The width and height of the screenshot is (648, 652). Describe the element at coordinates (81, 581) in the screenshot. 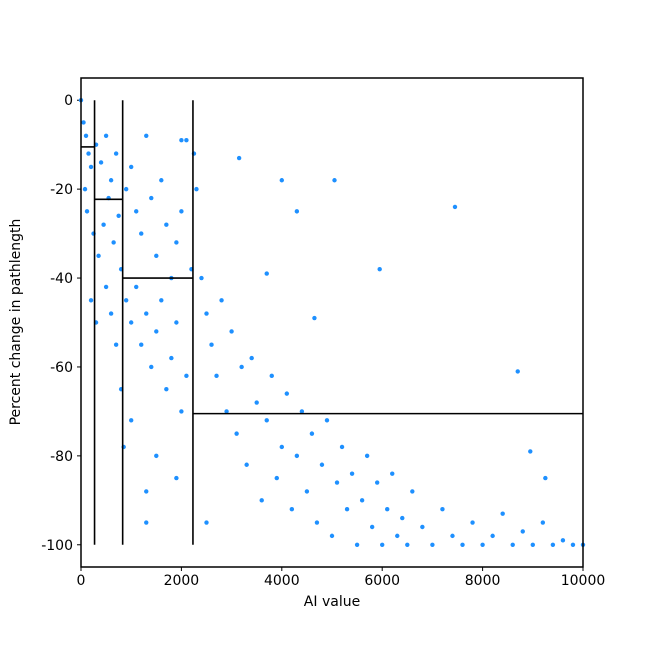

I see `x-tick-label: 0` at that location.